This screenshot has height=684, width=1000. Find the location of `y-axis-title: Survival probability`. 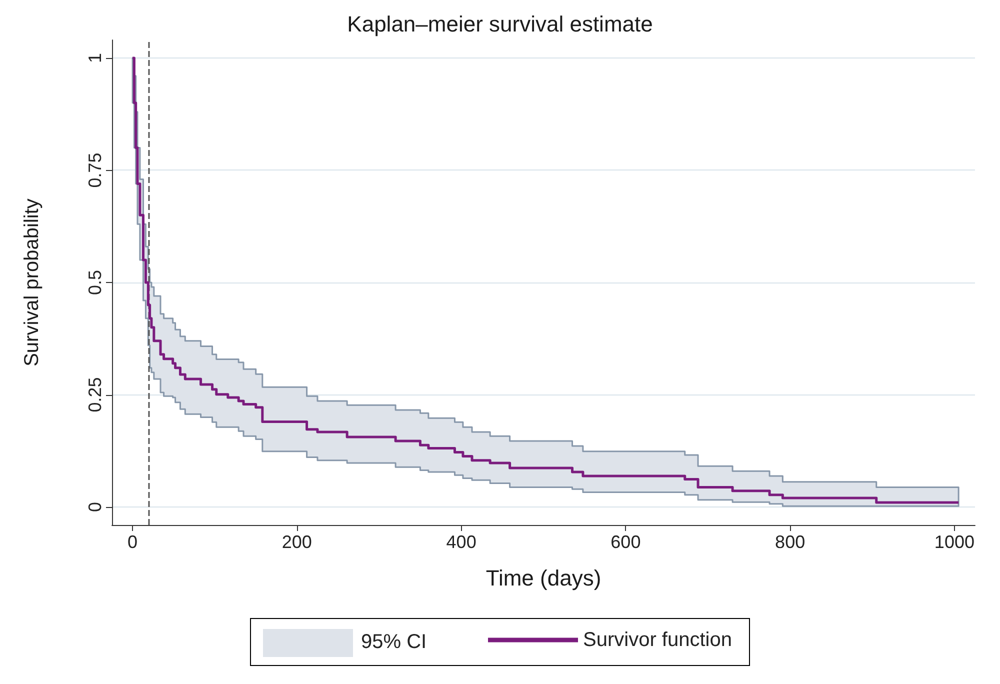

y-axis-title: Survival probability is located at coordinates (32, 282).